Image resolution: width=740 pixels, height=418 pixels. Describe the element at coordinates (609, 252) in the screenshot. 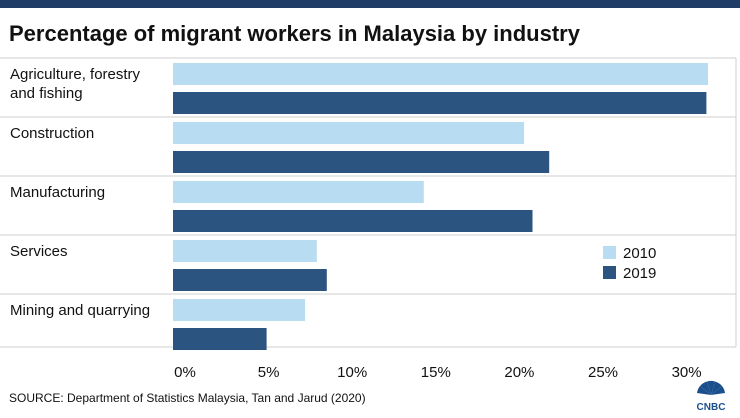

I see `legend-swatch-2010` at that location.